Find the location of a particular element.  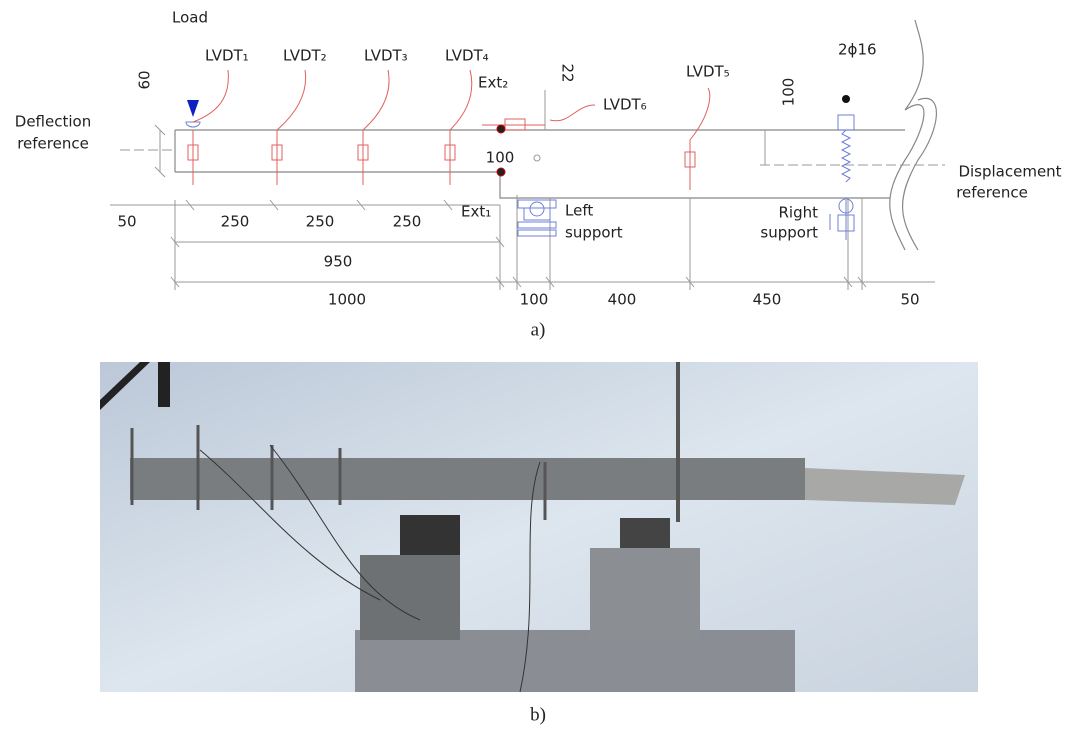

right-support-label: Right is located at coordinates (799, 213).